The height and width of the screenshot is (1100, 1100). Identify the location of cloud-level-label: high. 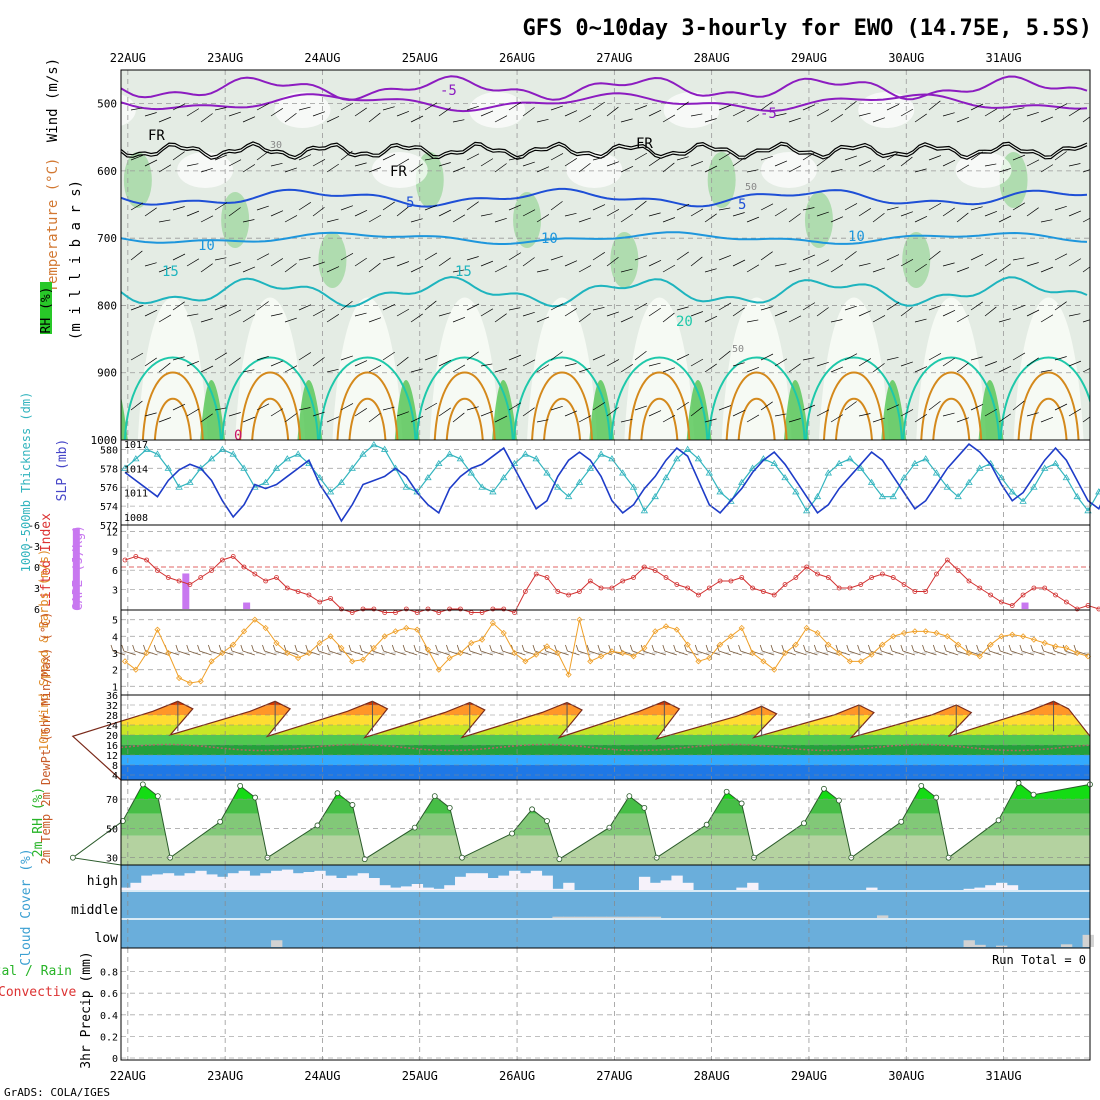
(102, 881).